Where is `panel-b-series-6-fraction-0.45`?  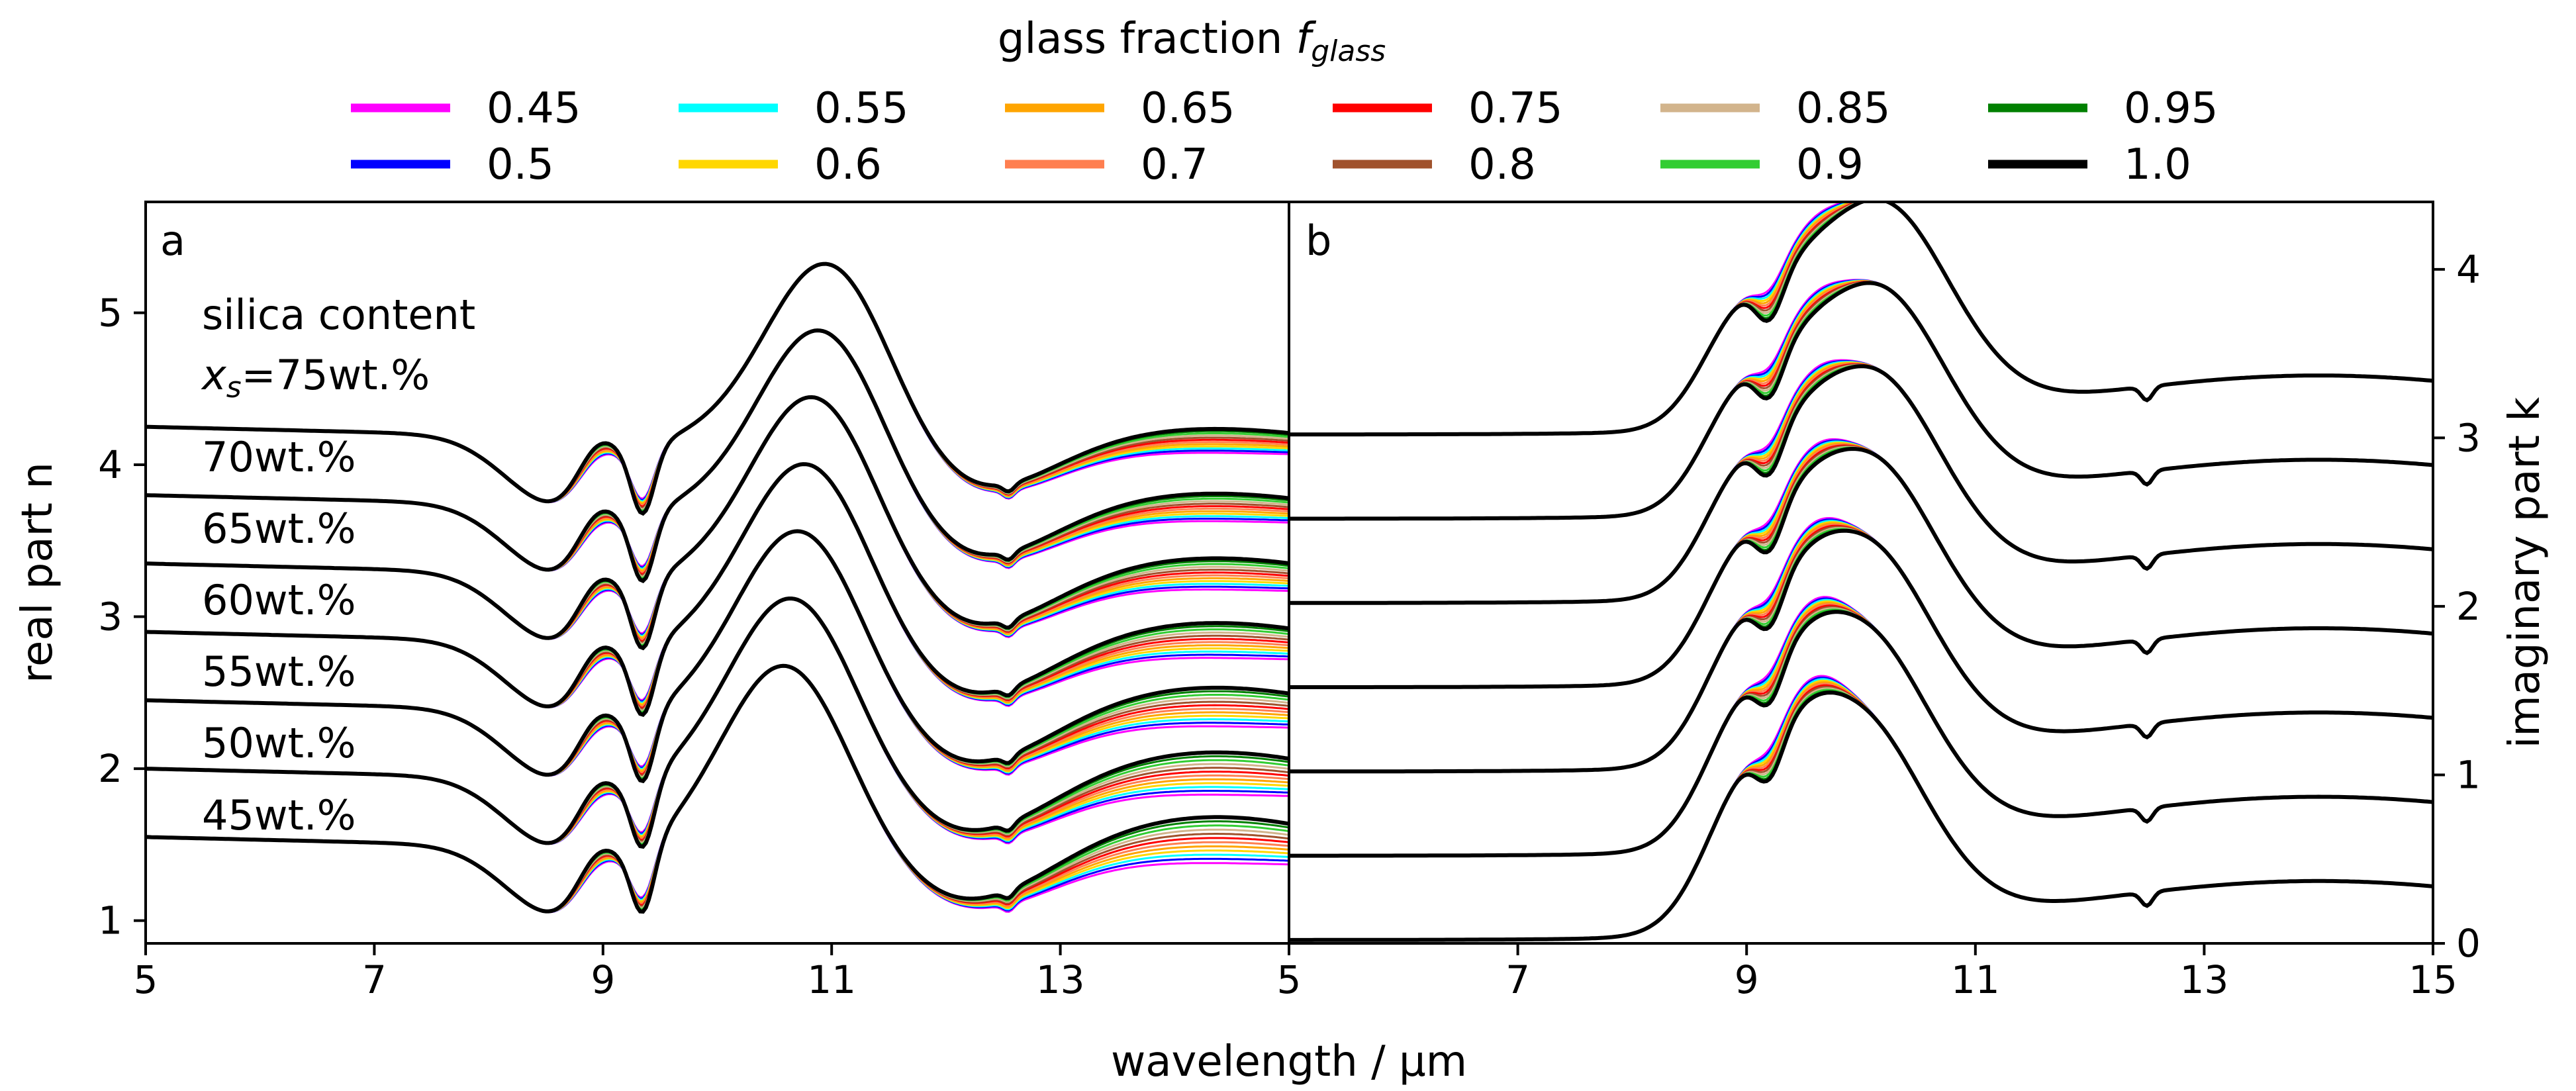 panel-b-series-6-fraction-0.45 is located at coordinates (1861, 319).